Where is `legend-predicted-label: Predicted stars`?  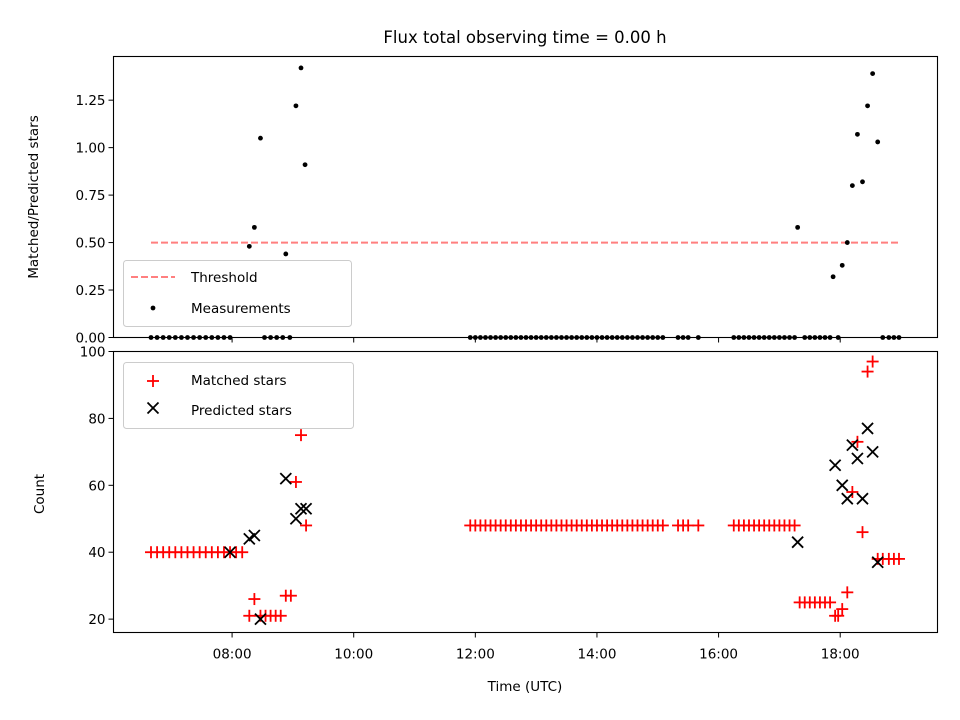 legend-predicted-label: Predicted stars is located at coordinates (241, 411).